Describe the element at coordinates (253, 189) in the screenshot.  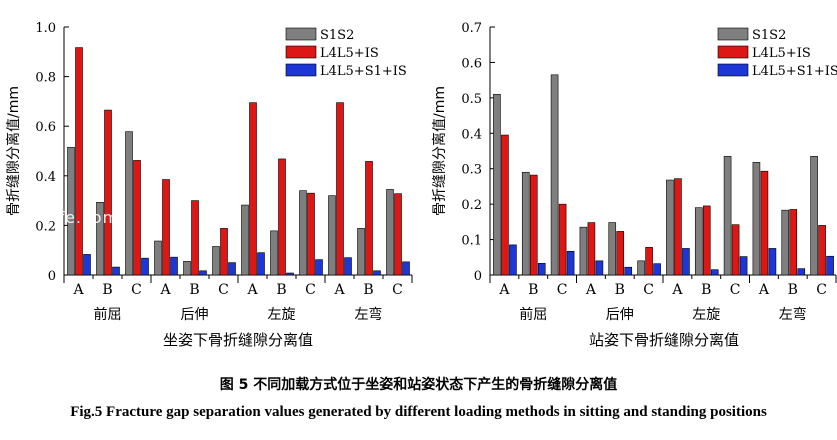
I see `bar-l4l5-is-左旋-A` at that location.